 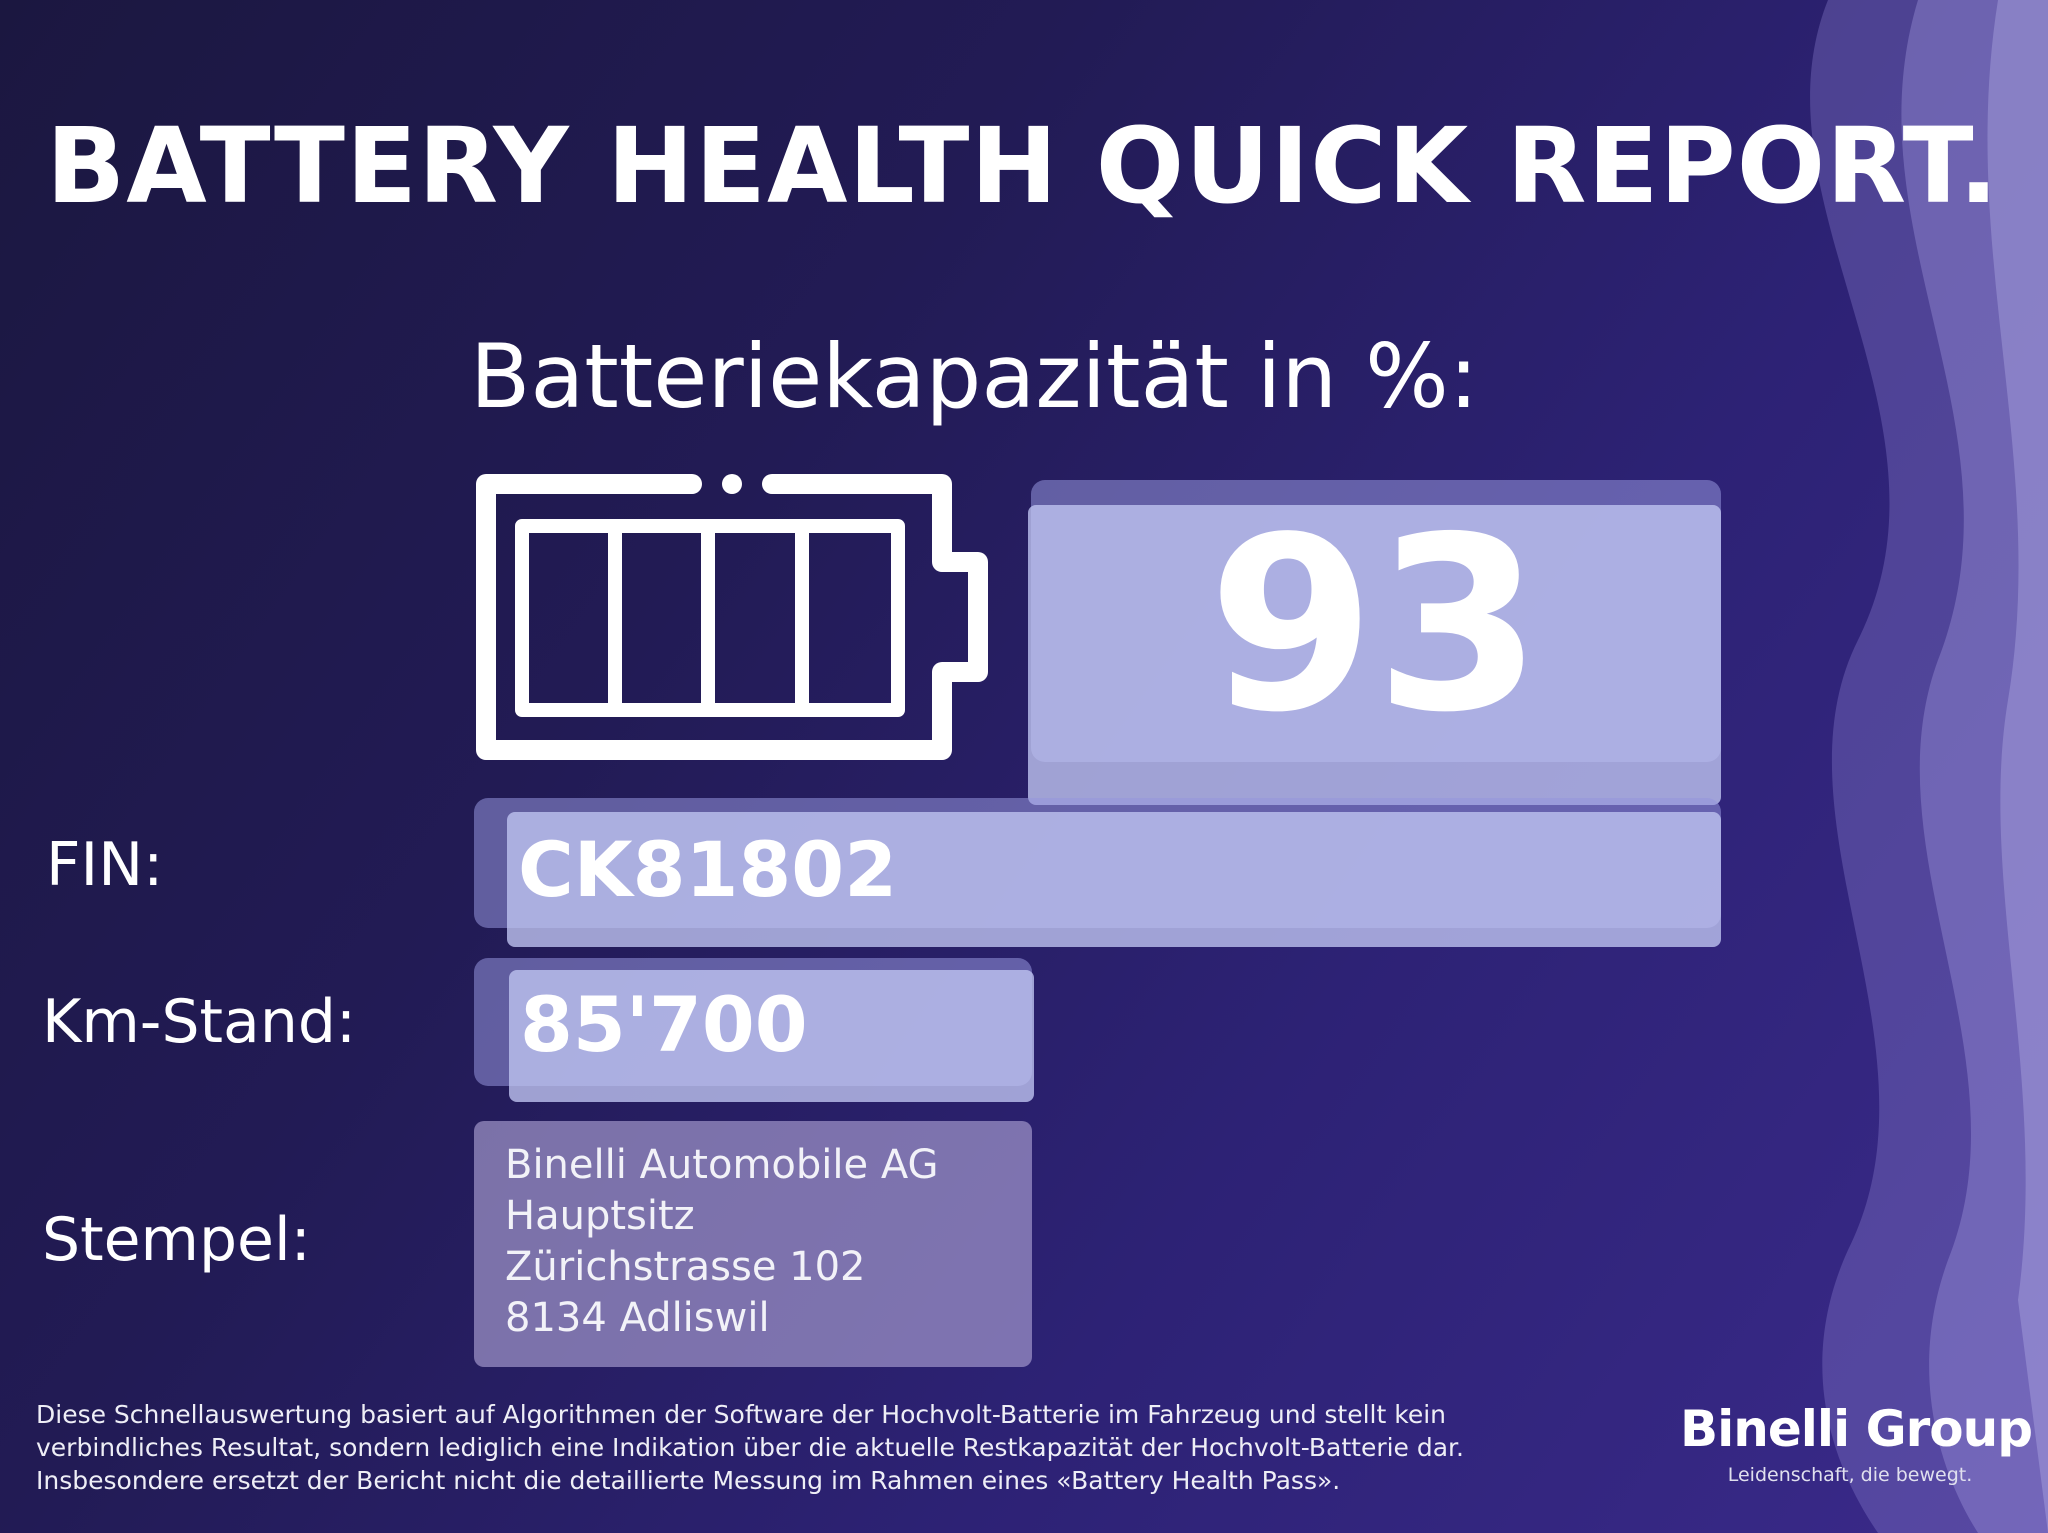 I want to click on capacity-label: Batteriekapazität in %:, so click(x=974, y=376).